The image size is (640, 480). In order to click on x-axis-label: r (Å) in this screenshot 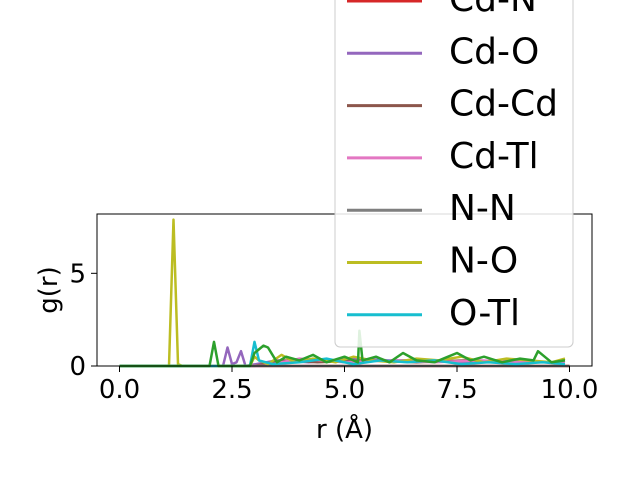, I will do `click(344, 429)`.